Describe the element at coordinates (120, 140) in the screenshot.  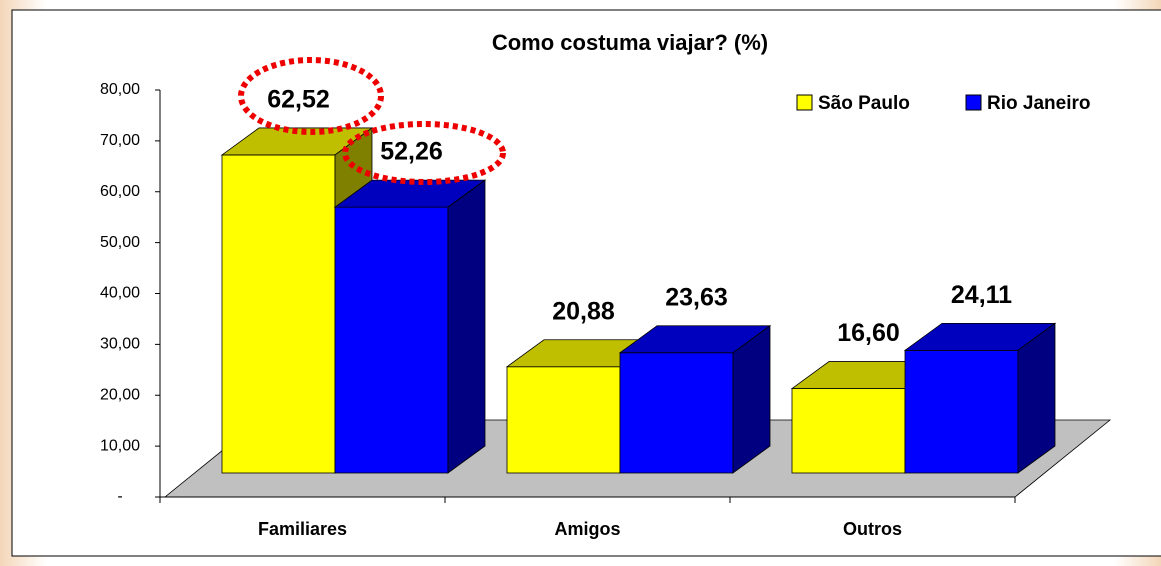
I see `y-tick-label: 70,00` at that location.